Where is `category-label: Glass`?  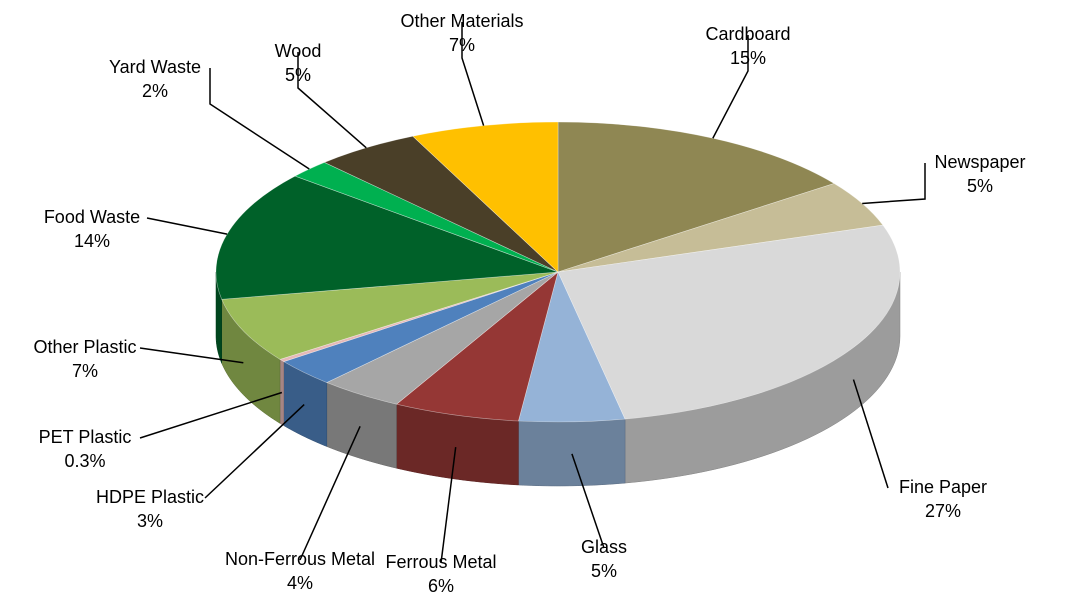
category-label: Glass is located at coordinates (604, 547).